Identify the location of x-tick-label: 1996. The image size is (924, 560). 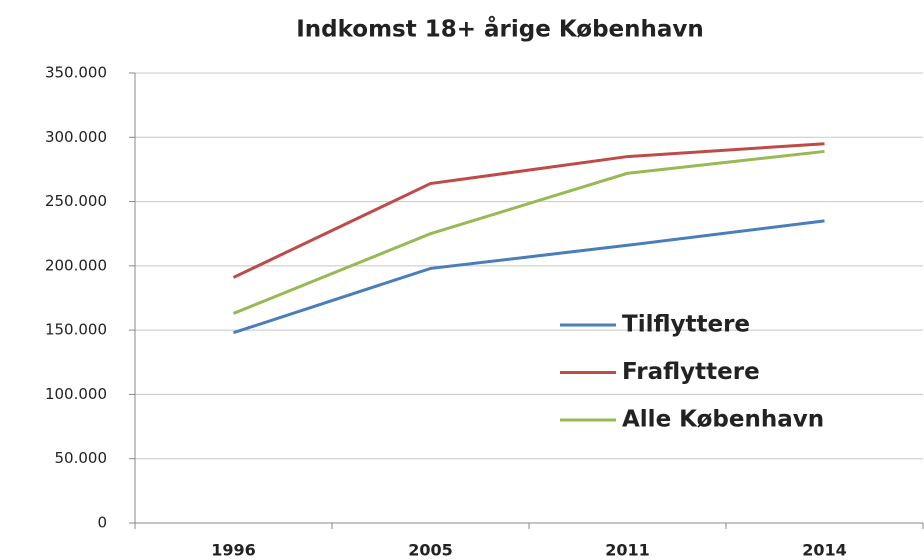
(233, 550).